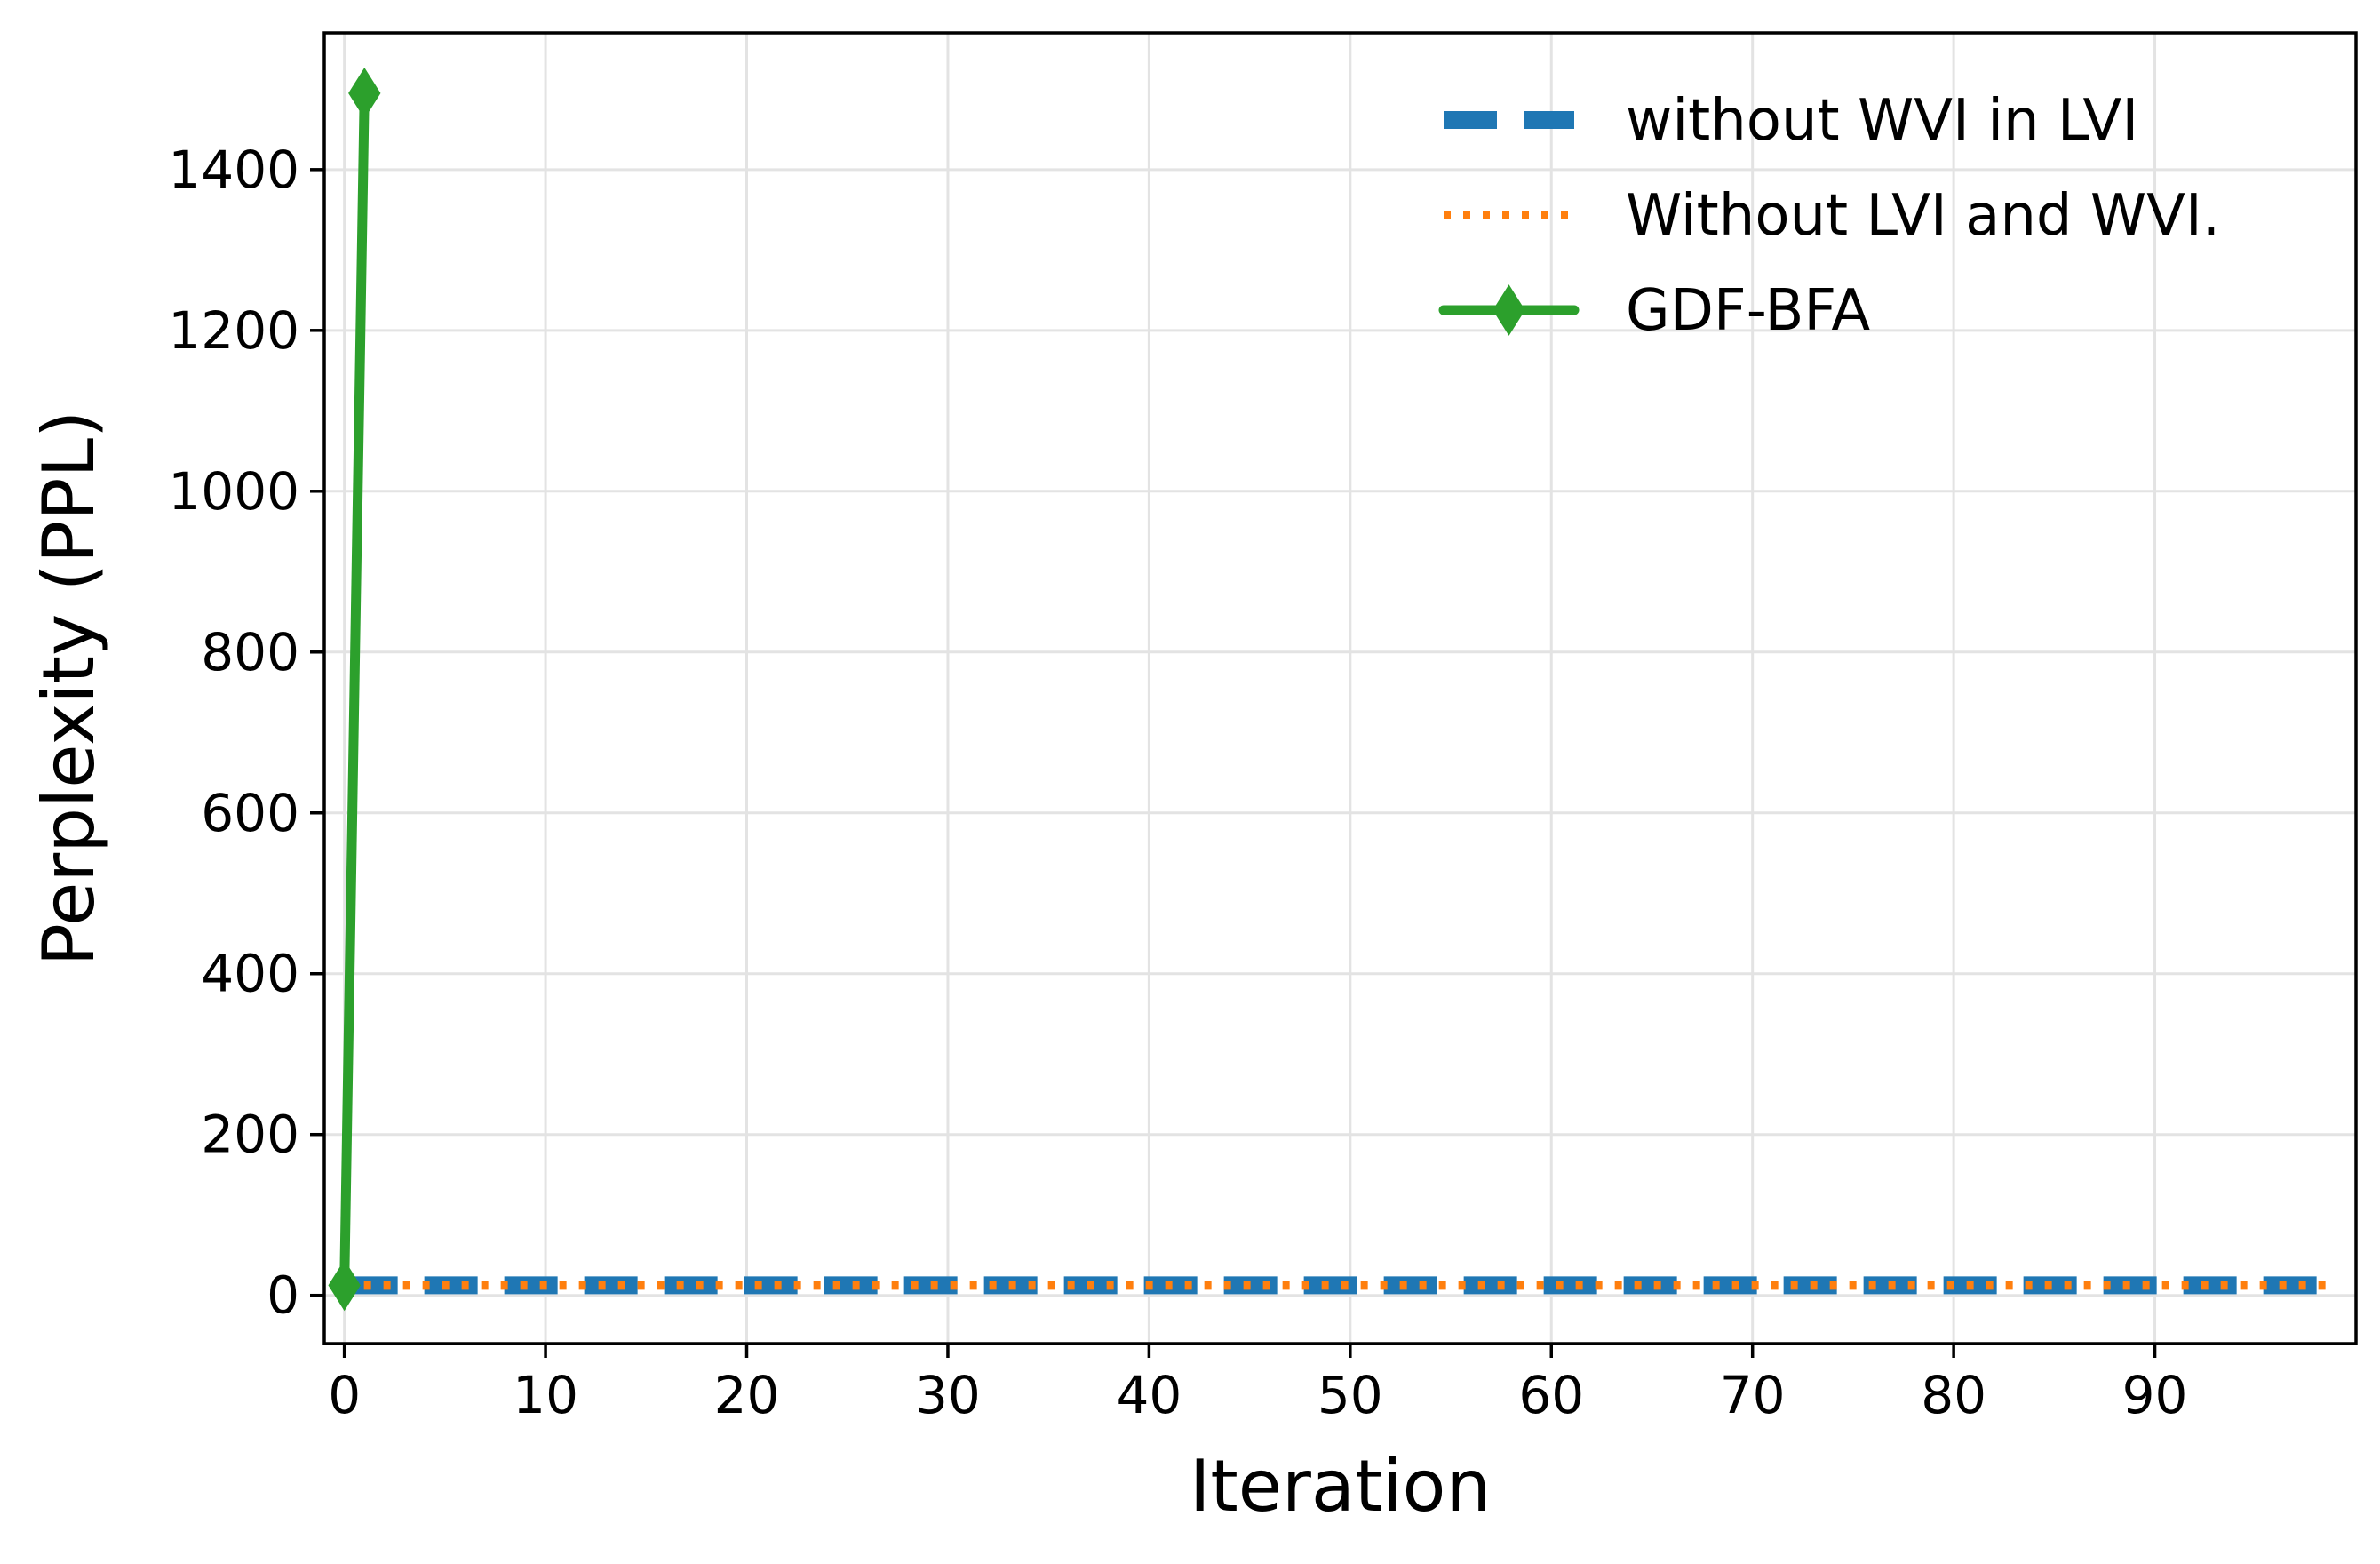  I want to click on legend-label-2: GDF-BFA, so click(1748, 311).